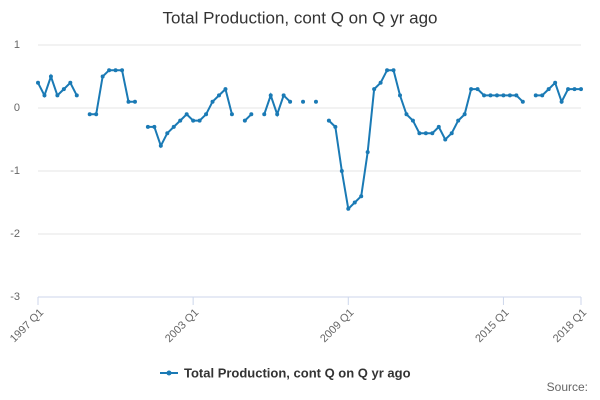  Describe the element at coordinates (15, 297) in the screenshot. I see `y-tick-label: -3` at that location.